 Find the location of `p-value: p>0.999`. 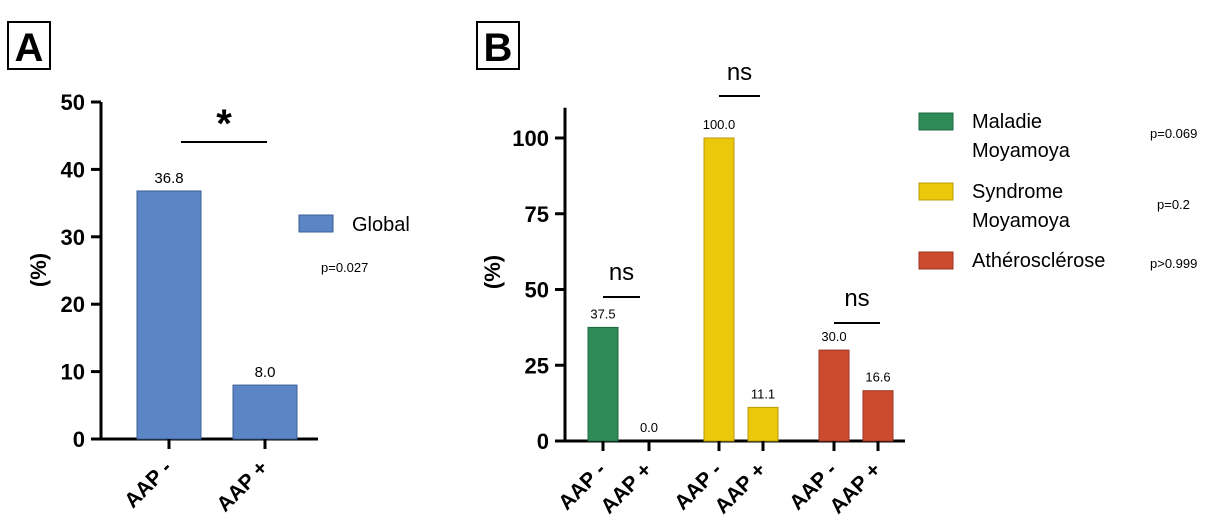

p-value: p>0.999 is located at coordinates (1173, 263).